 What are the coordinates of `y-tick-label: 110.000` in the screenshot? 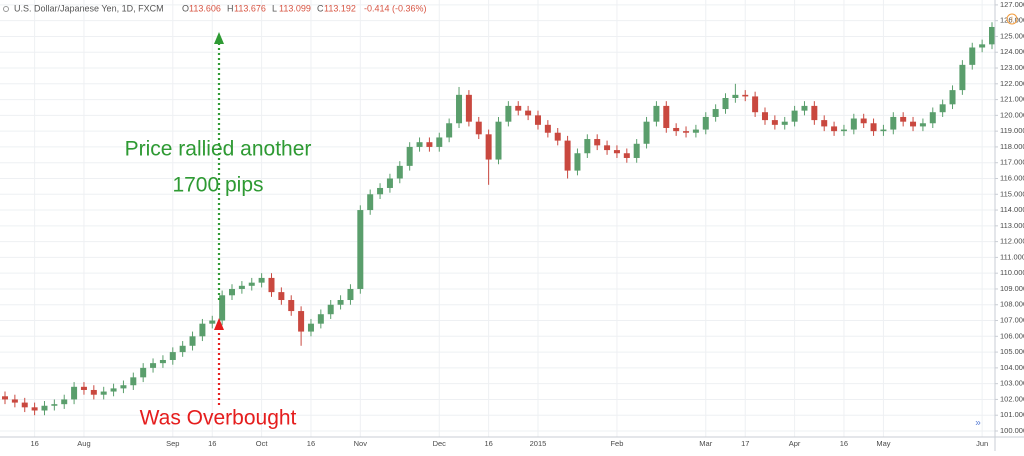 It's located at (1012, 272).